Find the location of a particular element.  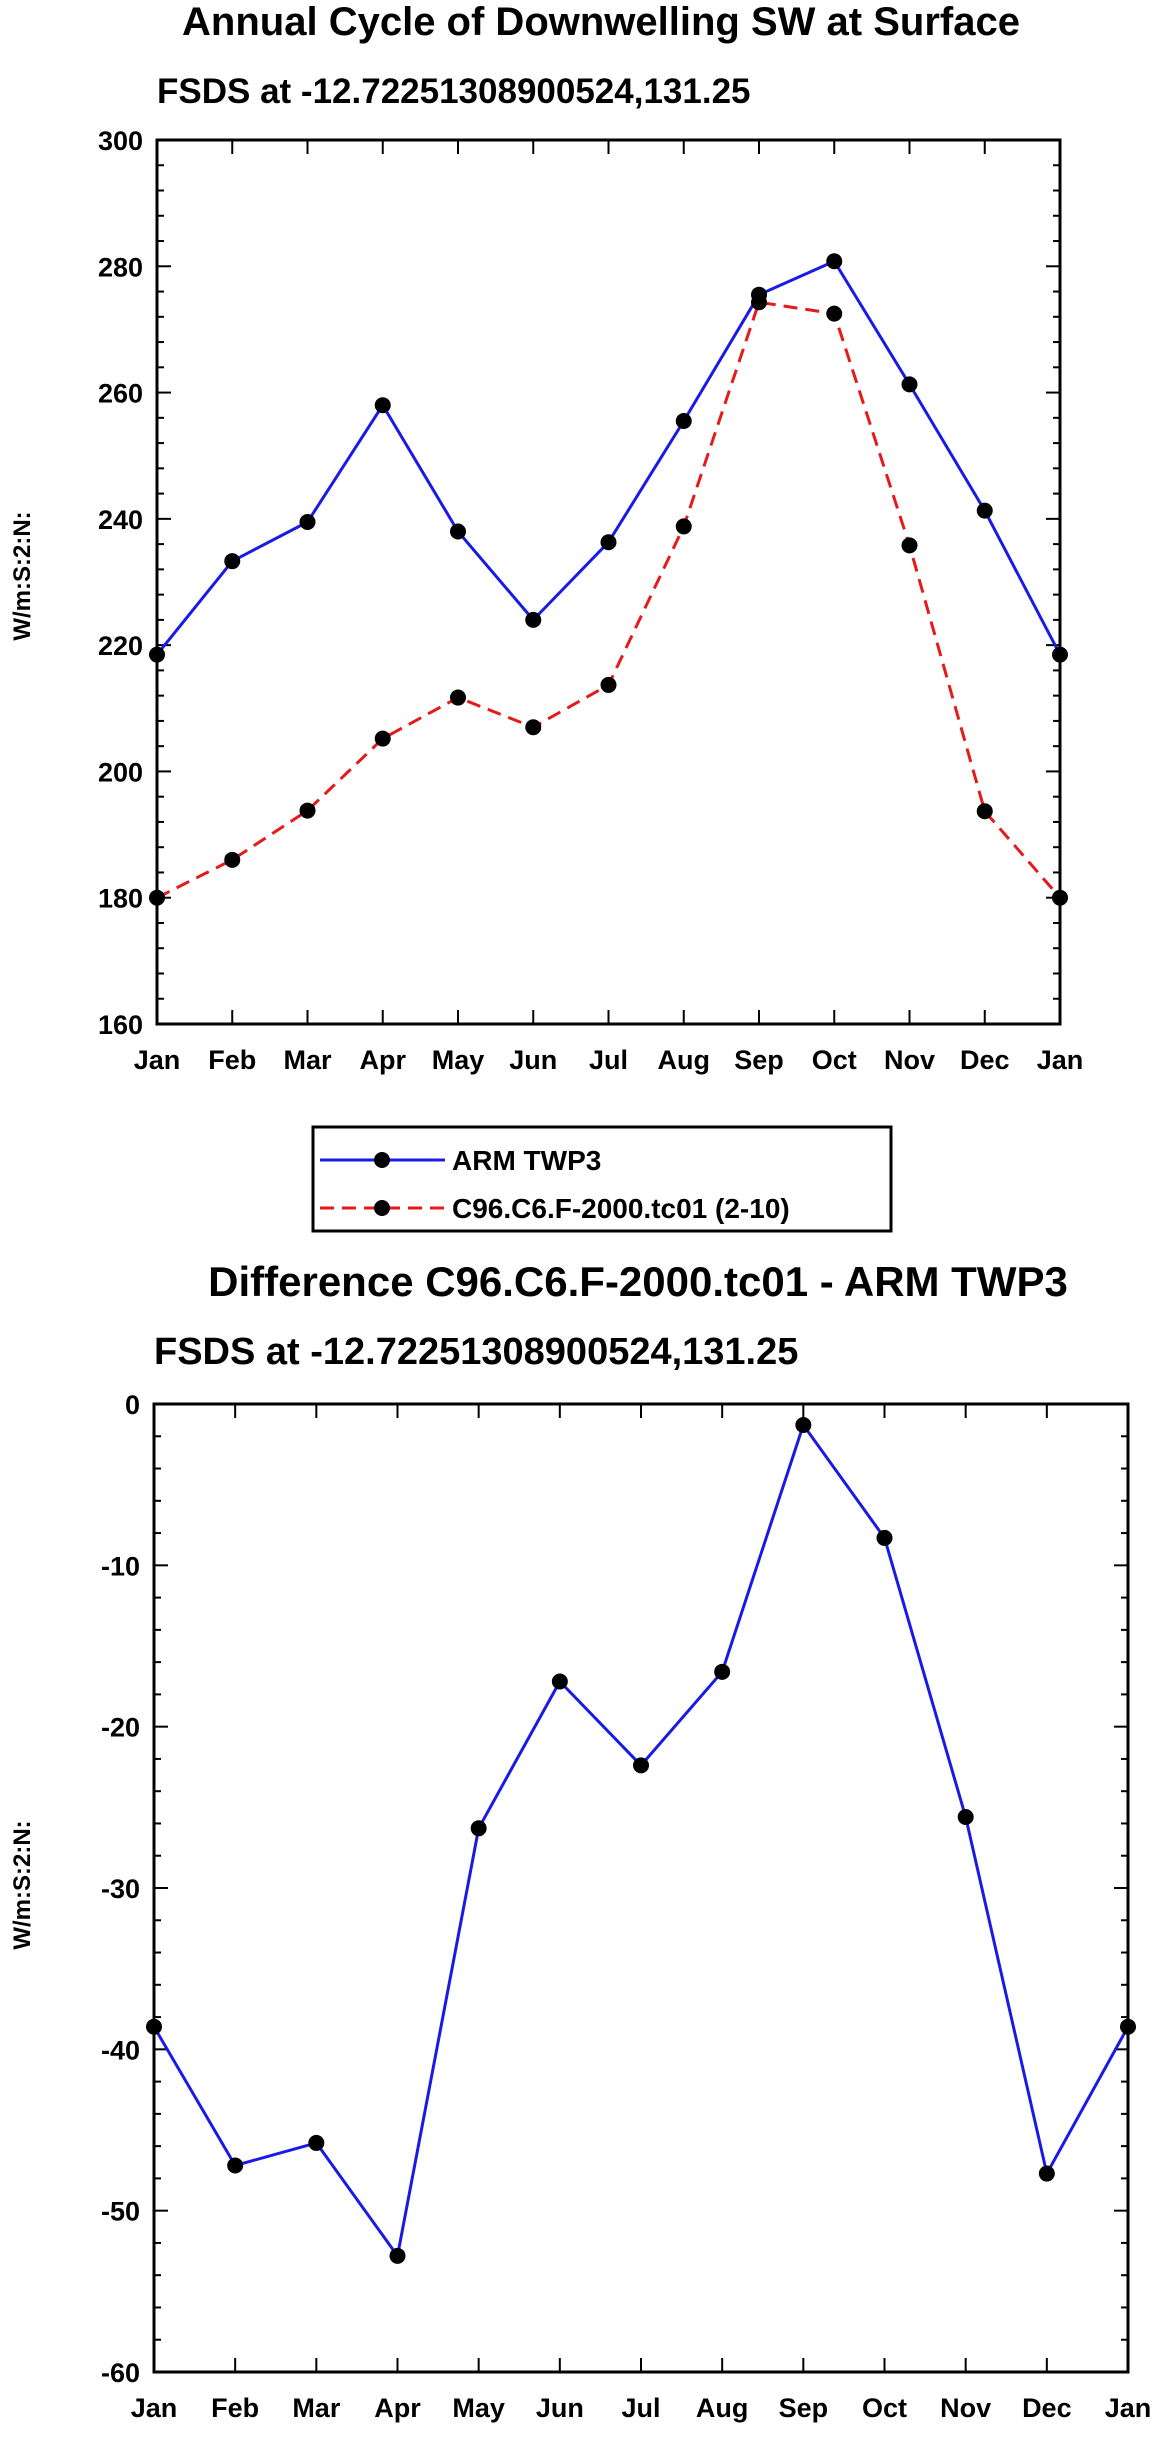

chart1-legend: ARM TWP3 C96.C6.F-2000.tc01 (2-10) is located at coordinates (602, 1179).